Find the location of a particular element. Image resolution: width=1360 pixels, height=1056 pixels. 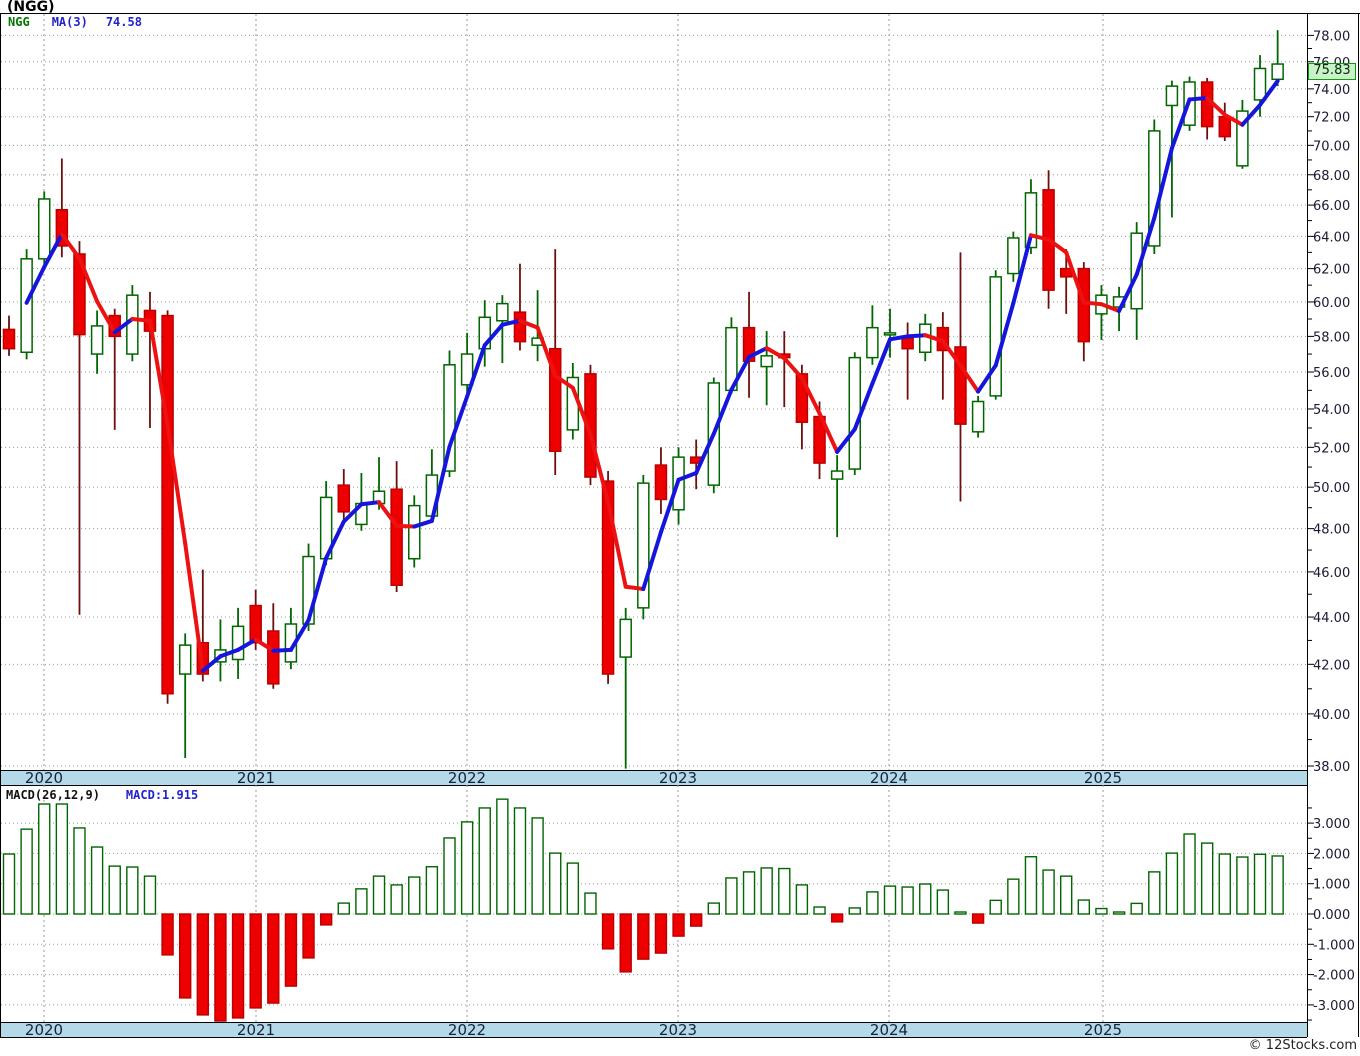

year-label: 2024 is located at coordinates (889, 1030).